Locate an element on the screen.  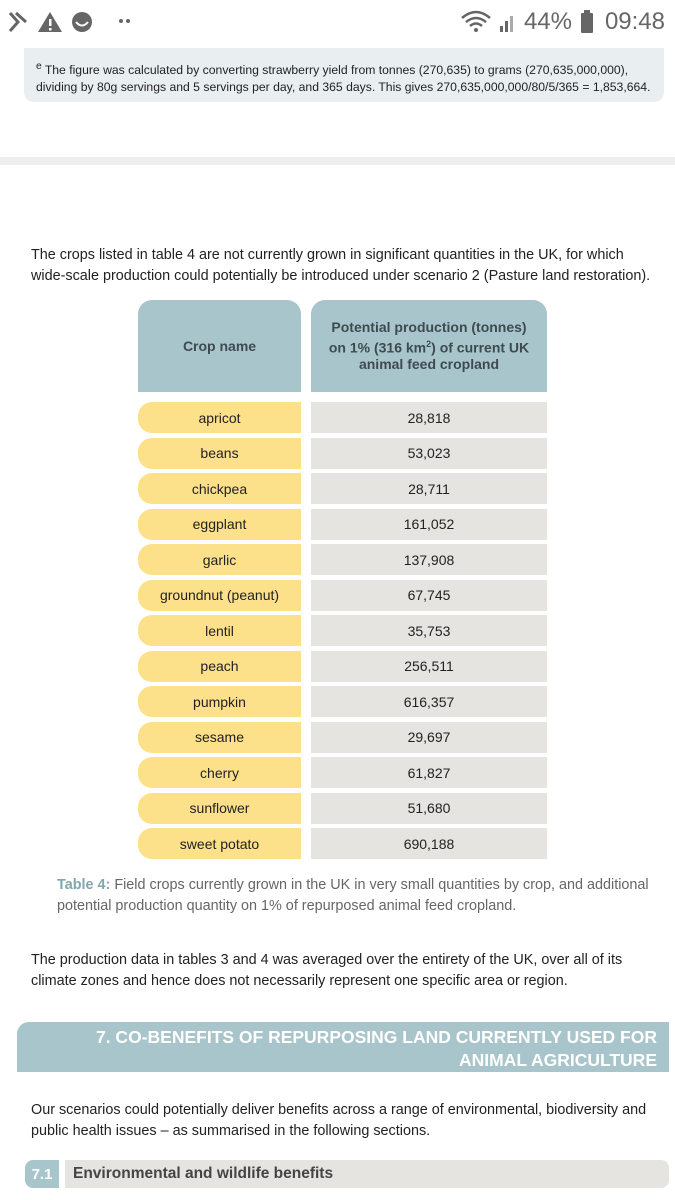
status-bar: 44% 09:48 is located at coordinates (337, 21).